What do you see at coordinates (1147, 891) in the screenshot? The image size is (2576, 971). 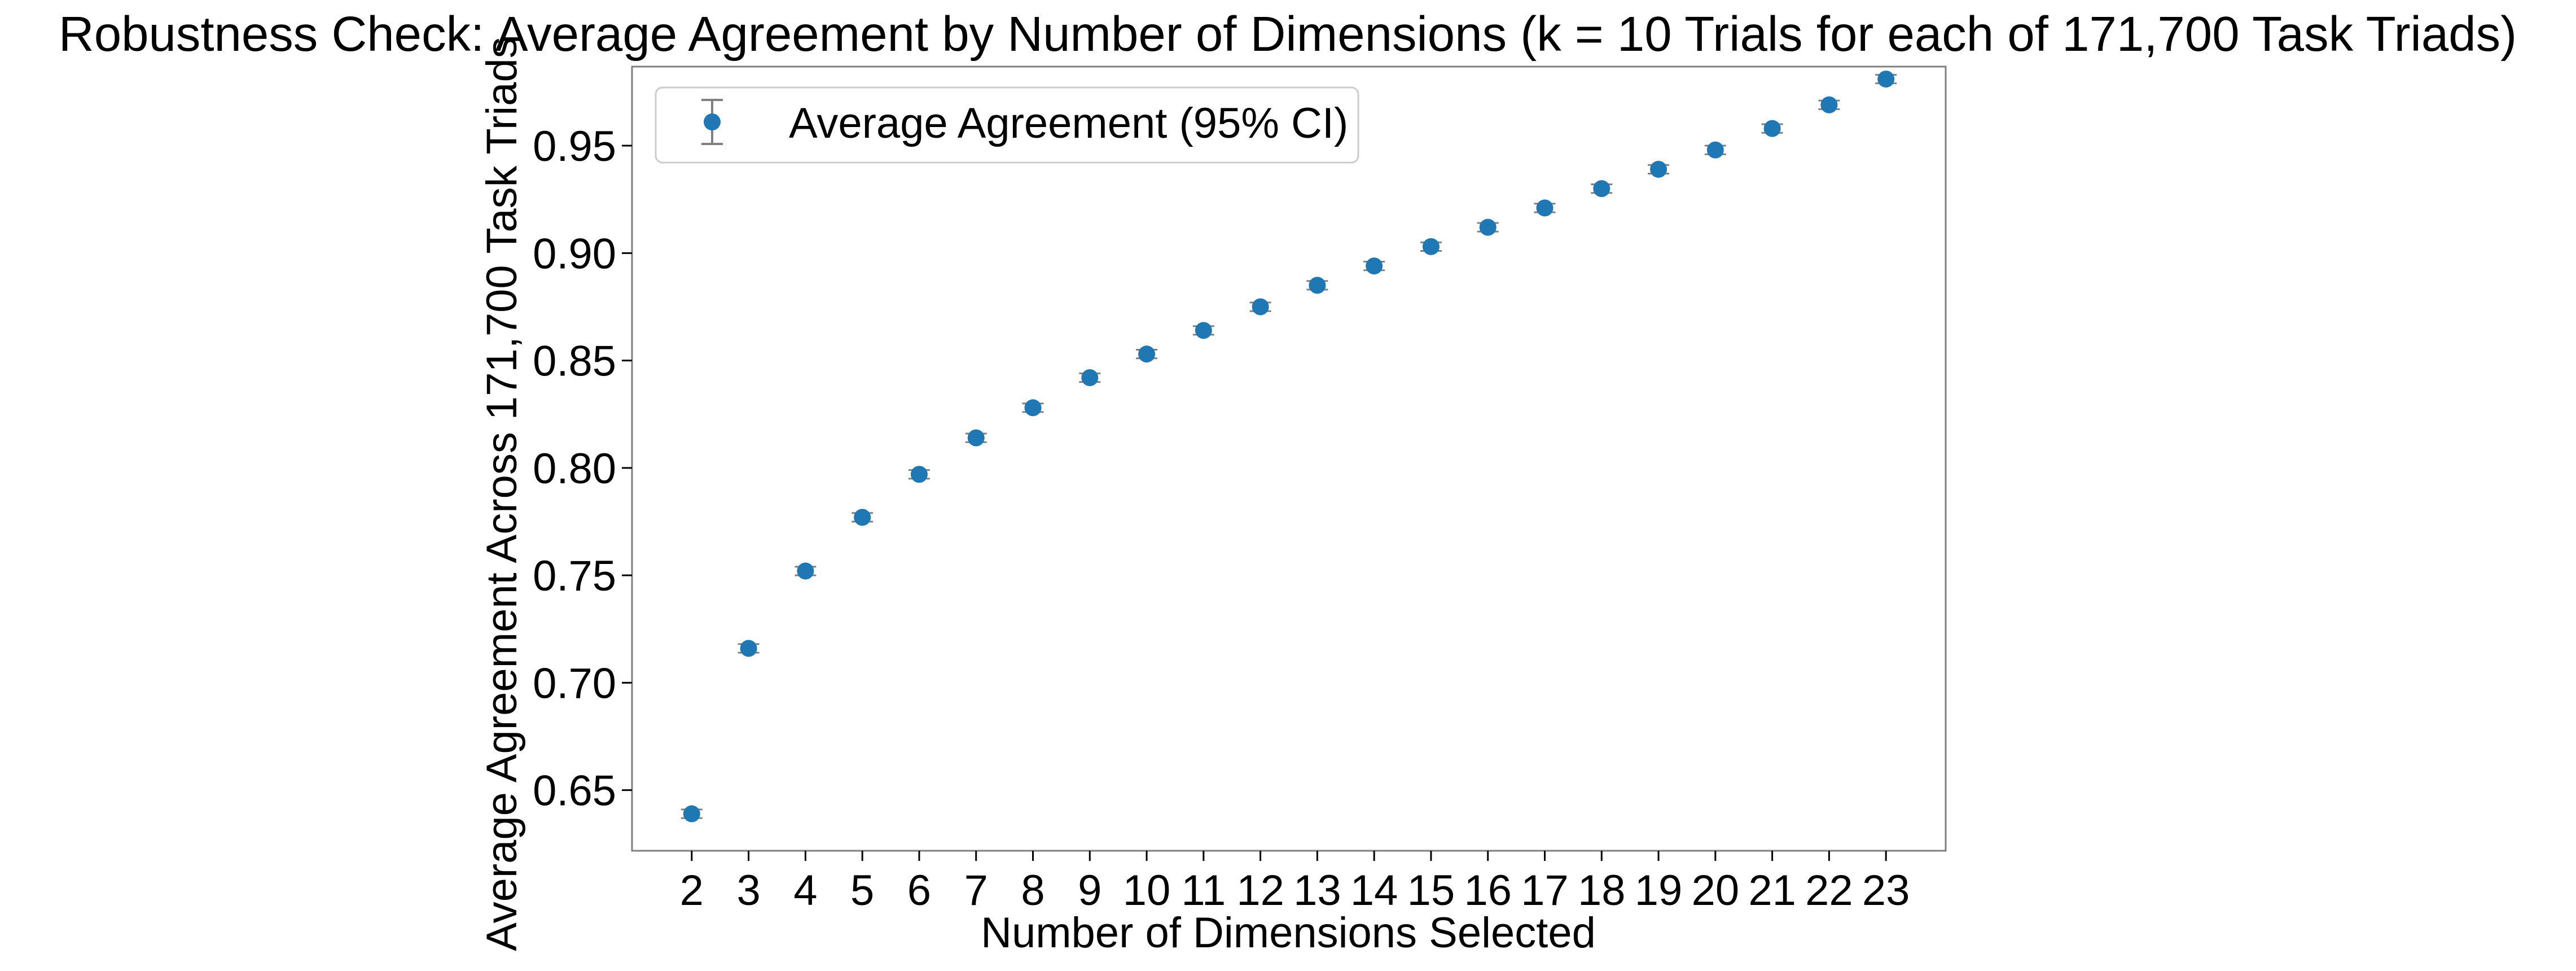 I see `x-tick-label: 10` at bounding box center [1147, 891].